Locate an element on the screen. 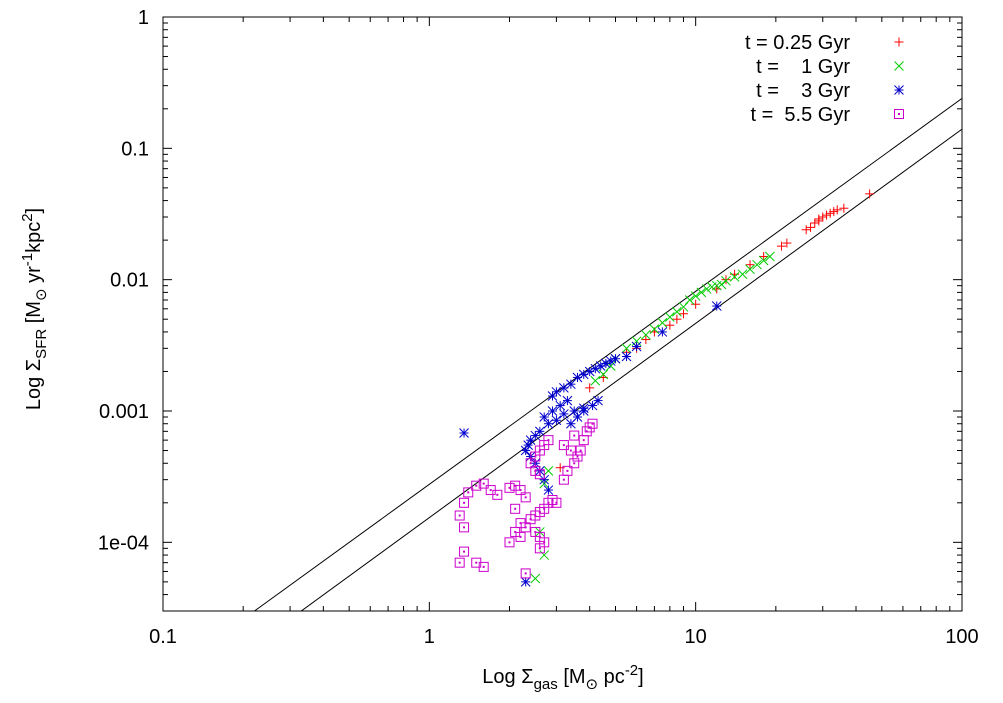  x-axis-label: Log Σgas [M⊙ pc-2] is located at coordinates (562, 677).